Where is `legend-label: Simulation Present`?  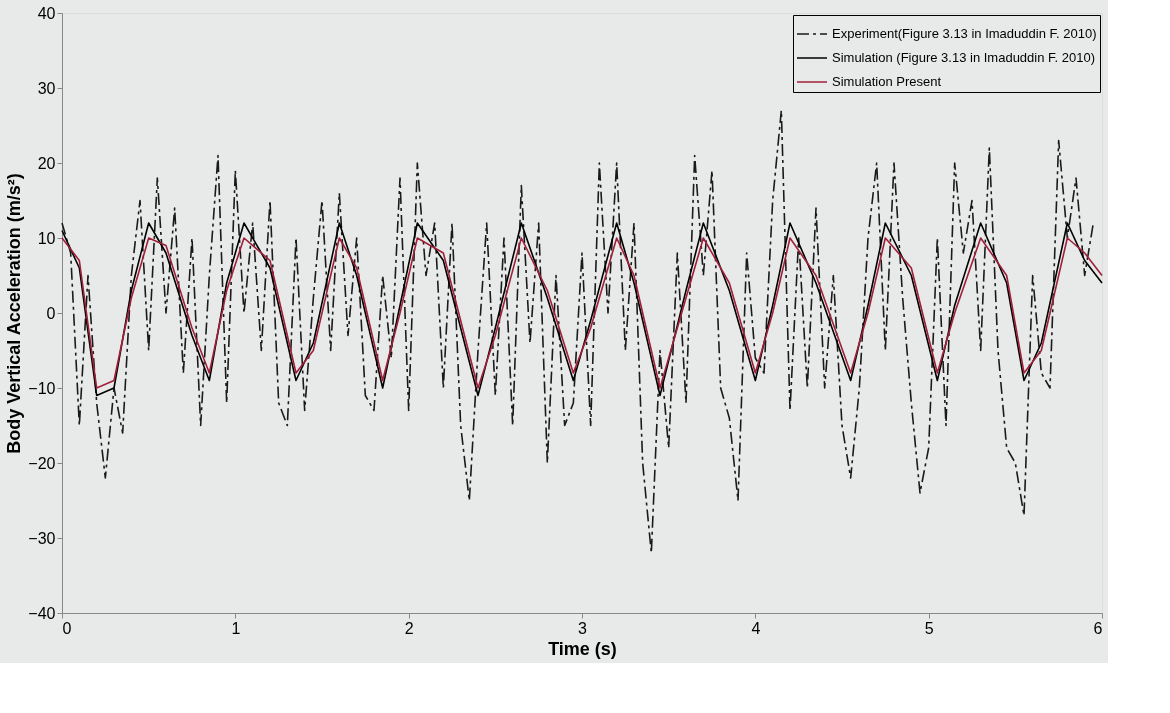 legend-label: Simulation Present is located at coordinates (887, 81).